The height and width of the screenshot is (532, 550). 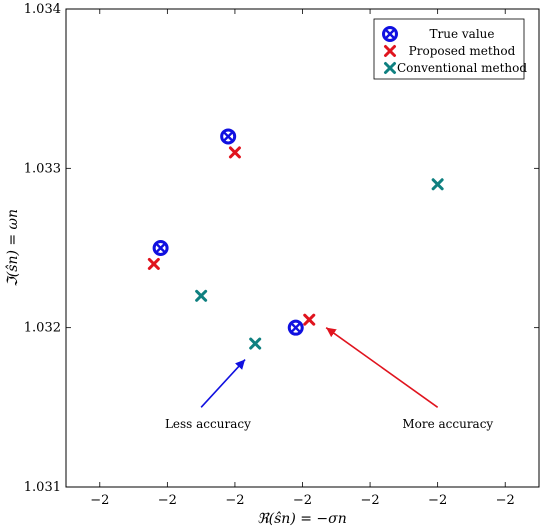 What do you see at coordinates (462, 68) in the screenshot?
I see `legend-entry-label: Conventional method` at bounding box center [462, 68].